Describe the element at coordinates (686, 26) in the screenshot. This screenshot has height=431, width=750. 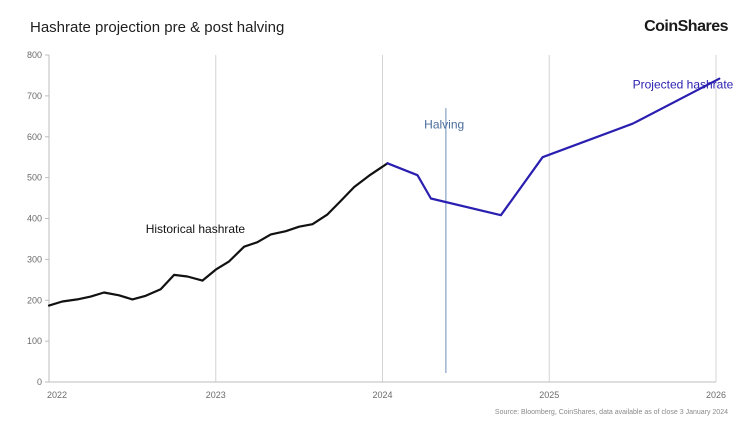
I see `coinshares-logo: CoinShares` at that location.